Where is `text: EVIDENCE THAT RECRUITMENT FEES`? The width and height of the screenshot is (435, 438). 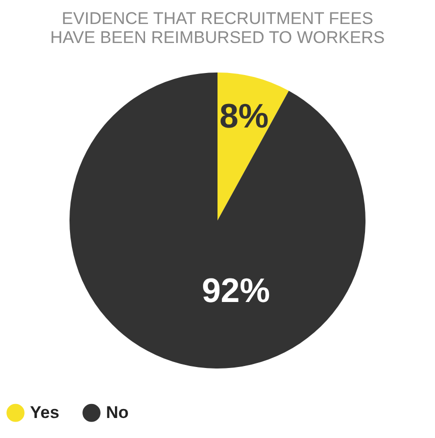 text: EVIDENCE THAT RECRUITMENT FEES is located at coordinates (218, 18).